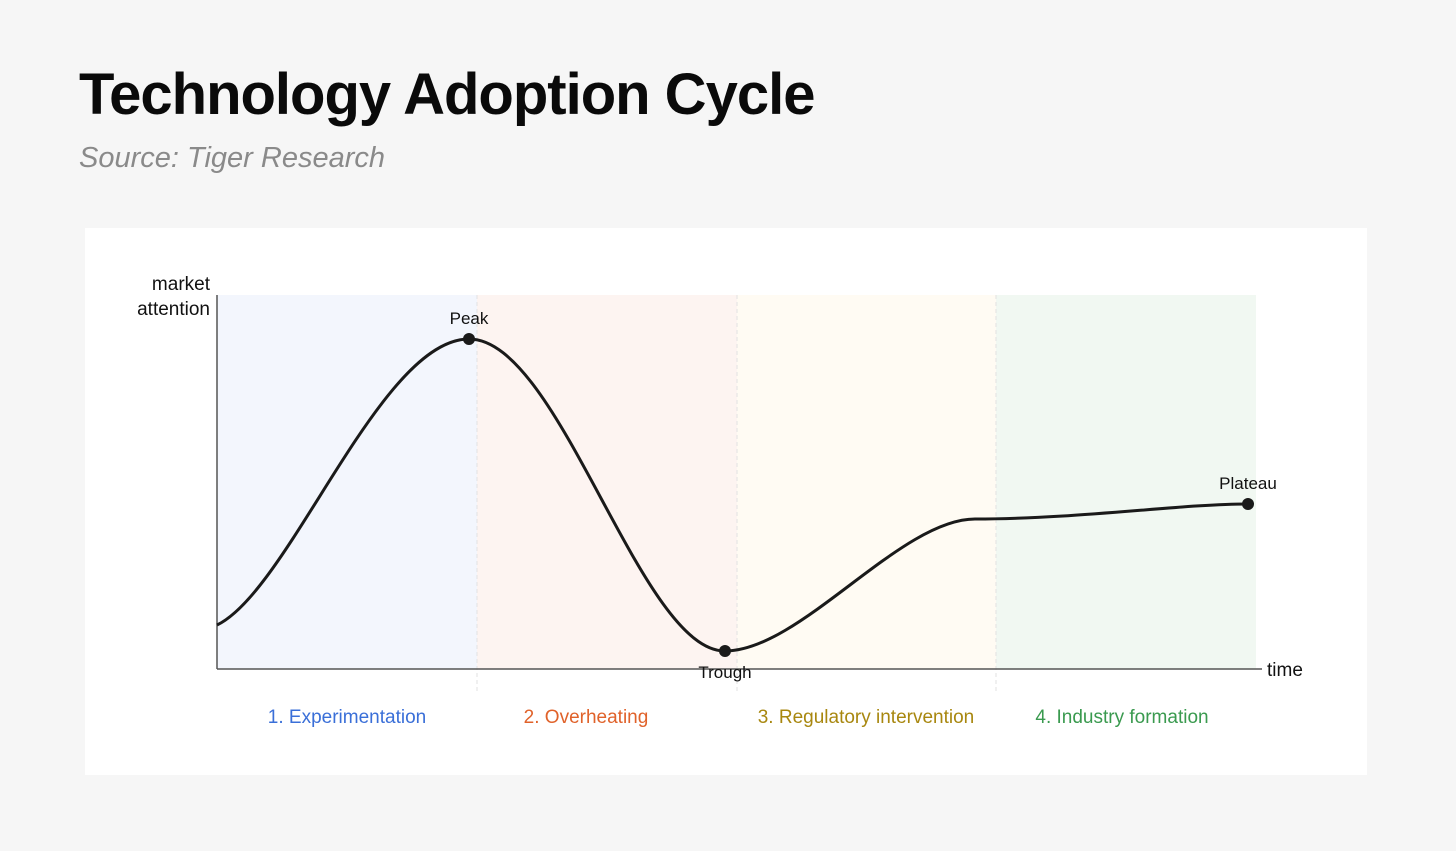 The width and height of the screenshot is (1456, 851). What do you see at coordinates (173, 309) in the screenshot?
I see `y-axis-label: attention` at bounding box center [173, 309].